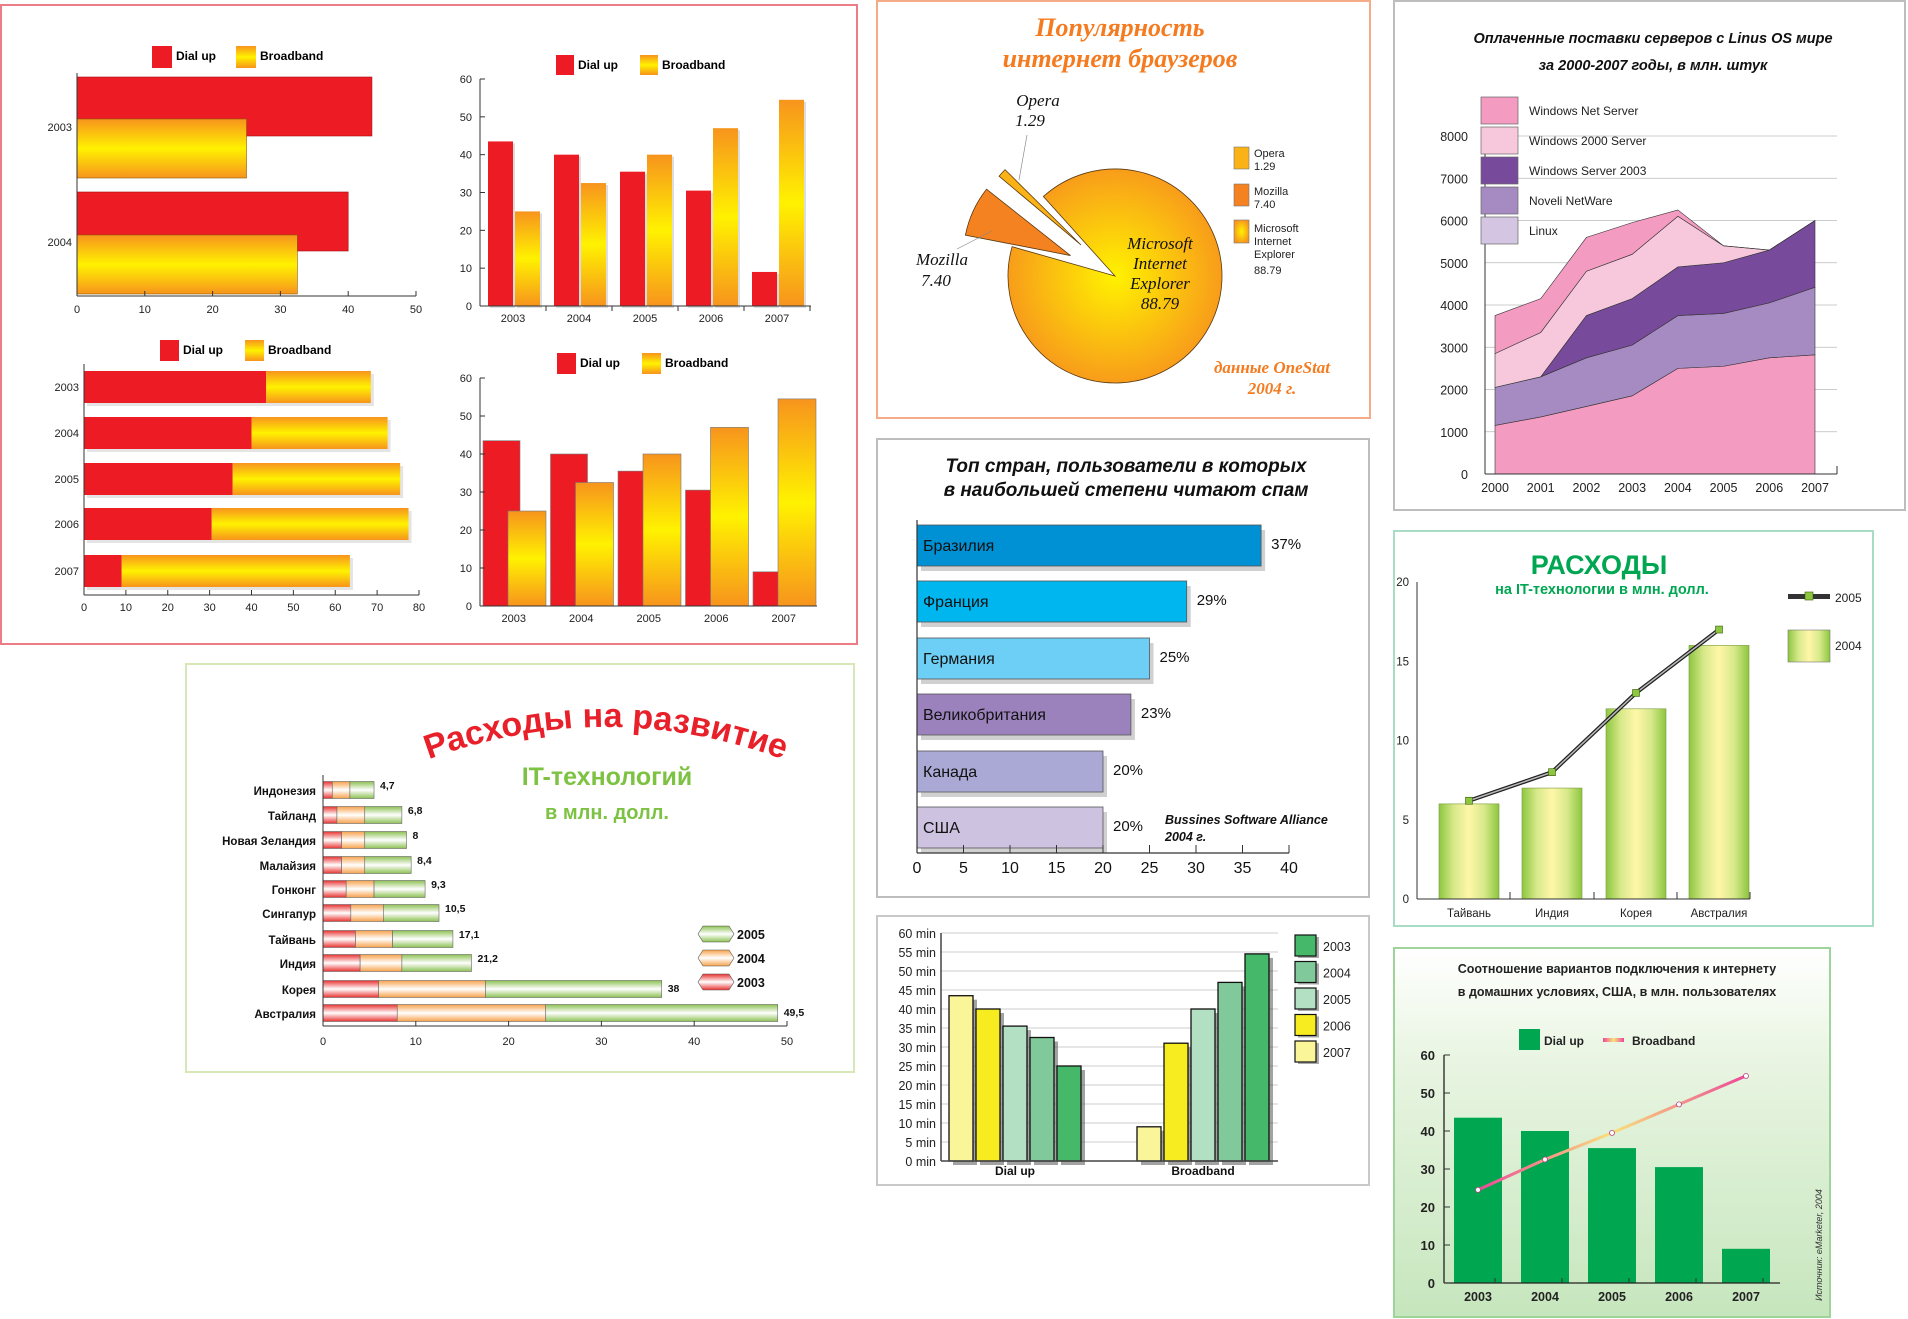 The height and width of the screenshot is (1319, 1908). Describe the element at coordinates (285, 792) in the screenshot. I see `category-label: Индонезия` at that location.